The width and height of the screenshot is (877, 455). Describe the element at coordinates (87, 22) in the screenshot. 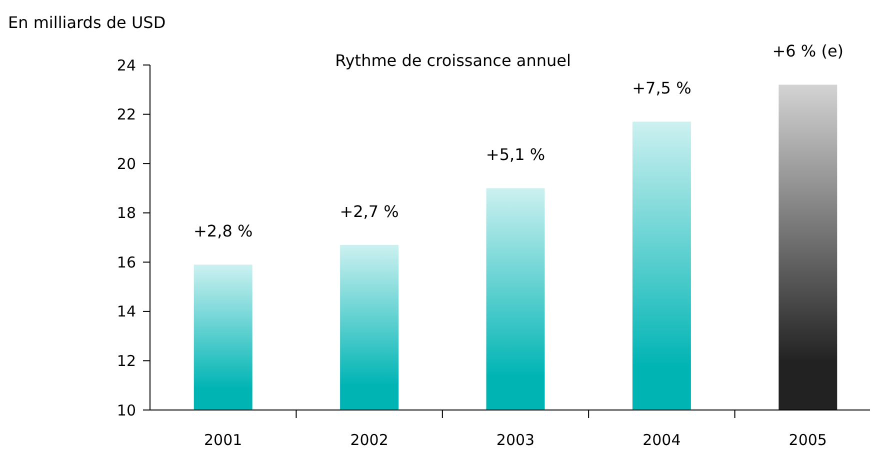

I see `y-axis-title: En milliards de USD` at that location.